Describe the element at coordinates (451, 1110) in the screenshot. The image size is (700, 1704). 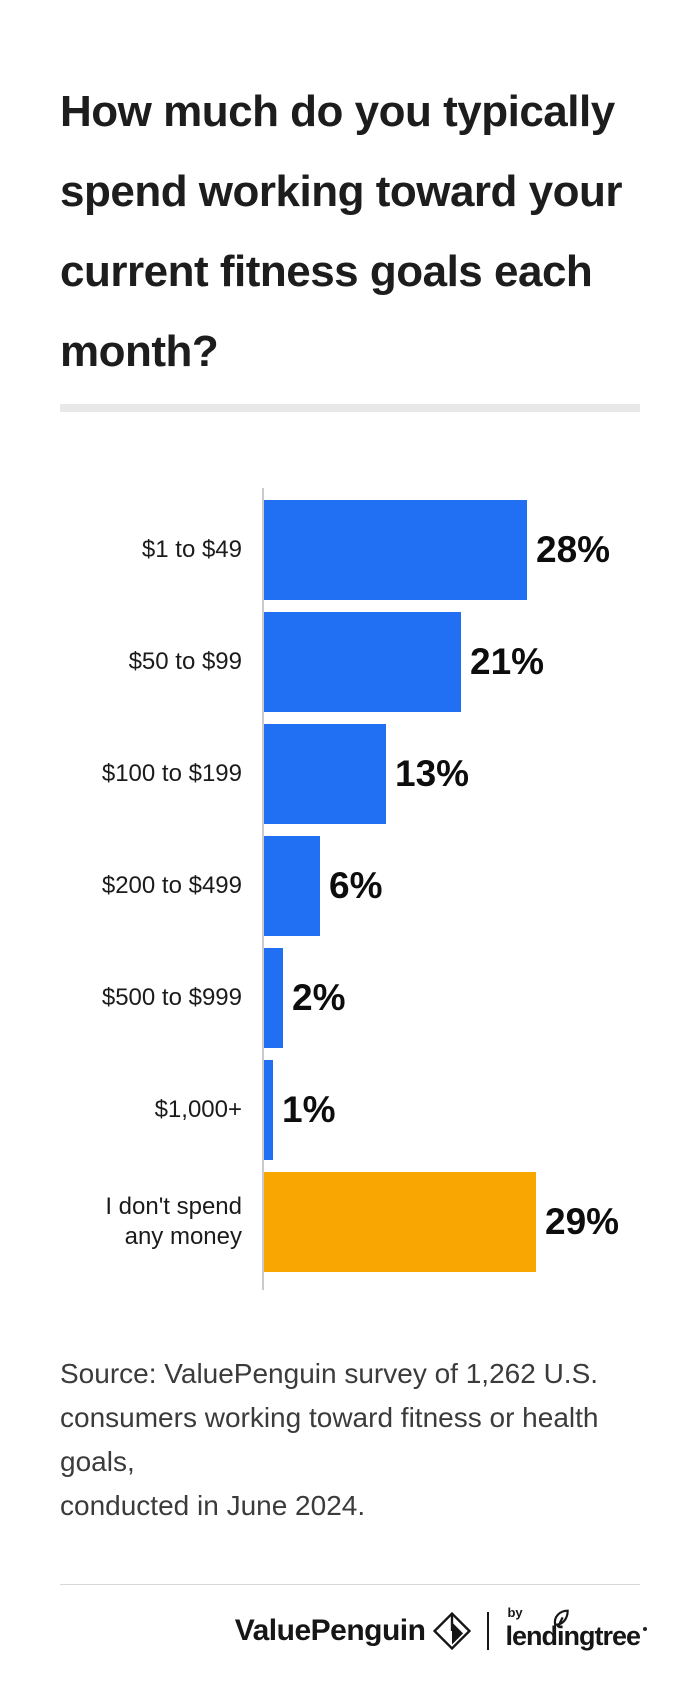
I see `bar-zone: 1%` at that location.